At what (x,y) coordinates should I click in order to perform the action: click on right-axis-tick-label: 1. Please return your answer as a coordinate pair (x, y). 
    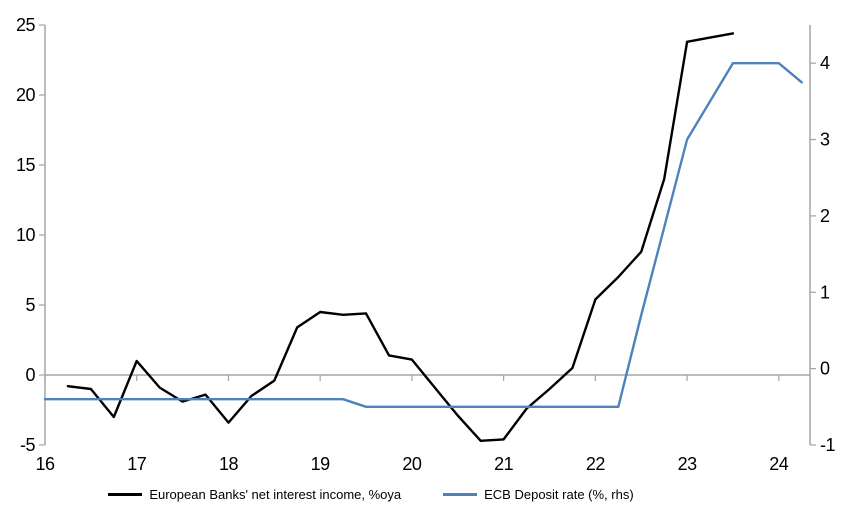
    Looking at the image, I should click on (825, 292).